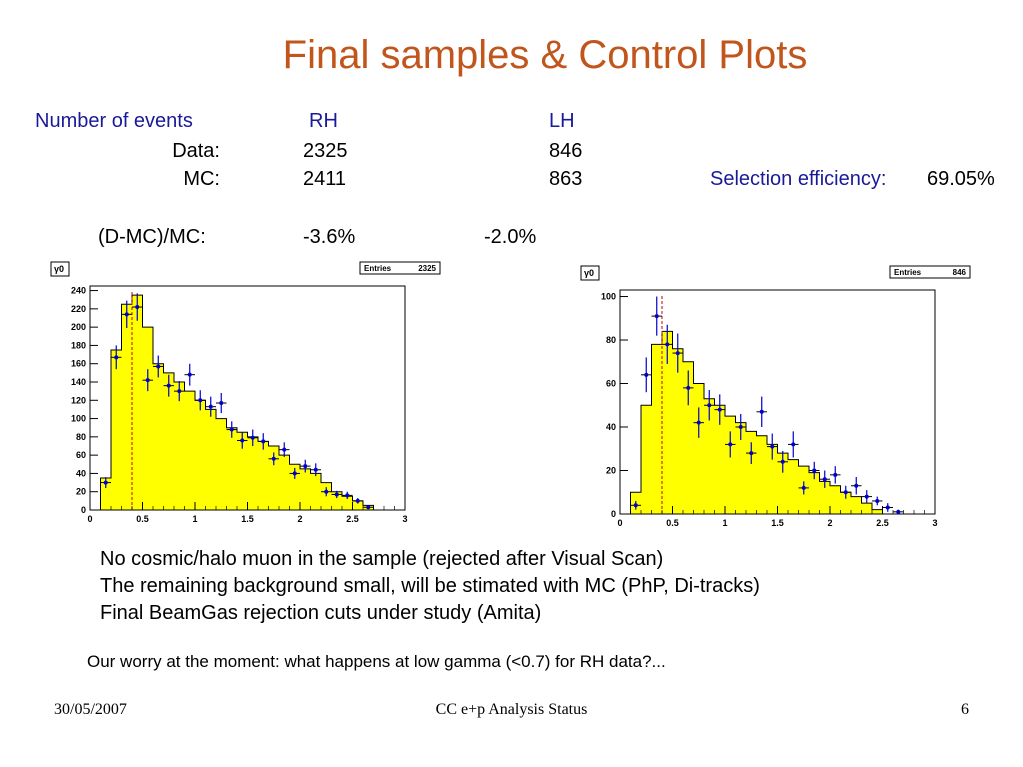  I want to click on x-tick-label: 0, so click(89, 519).